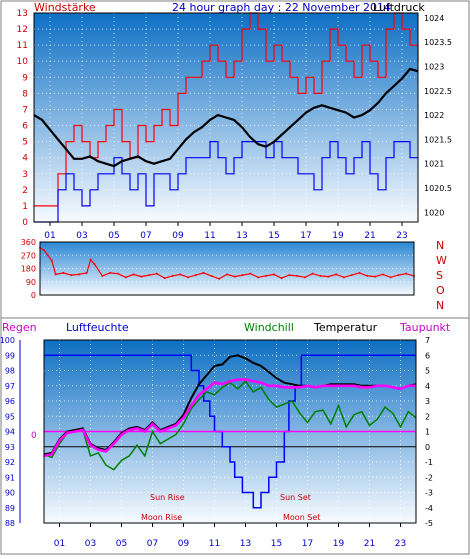 The width and height of the screenshot is (470, 559). What do you see at coordinates (427, 340) in the screenshot?
I see `panel3-right-tick-label: 7` at bounding box center [427, 340].